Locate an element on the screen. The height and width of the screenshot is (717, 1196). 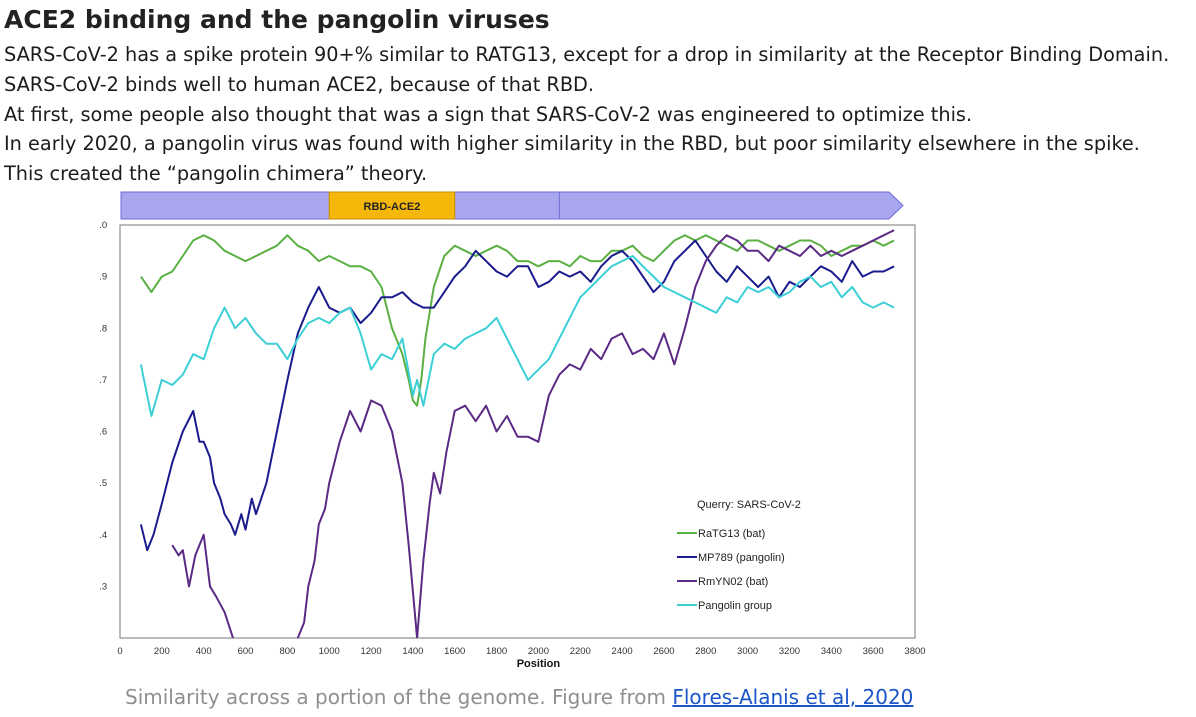
legend-title: Querry: SARS-CoV-2 is located at coordinates (749, 505).